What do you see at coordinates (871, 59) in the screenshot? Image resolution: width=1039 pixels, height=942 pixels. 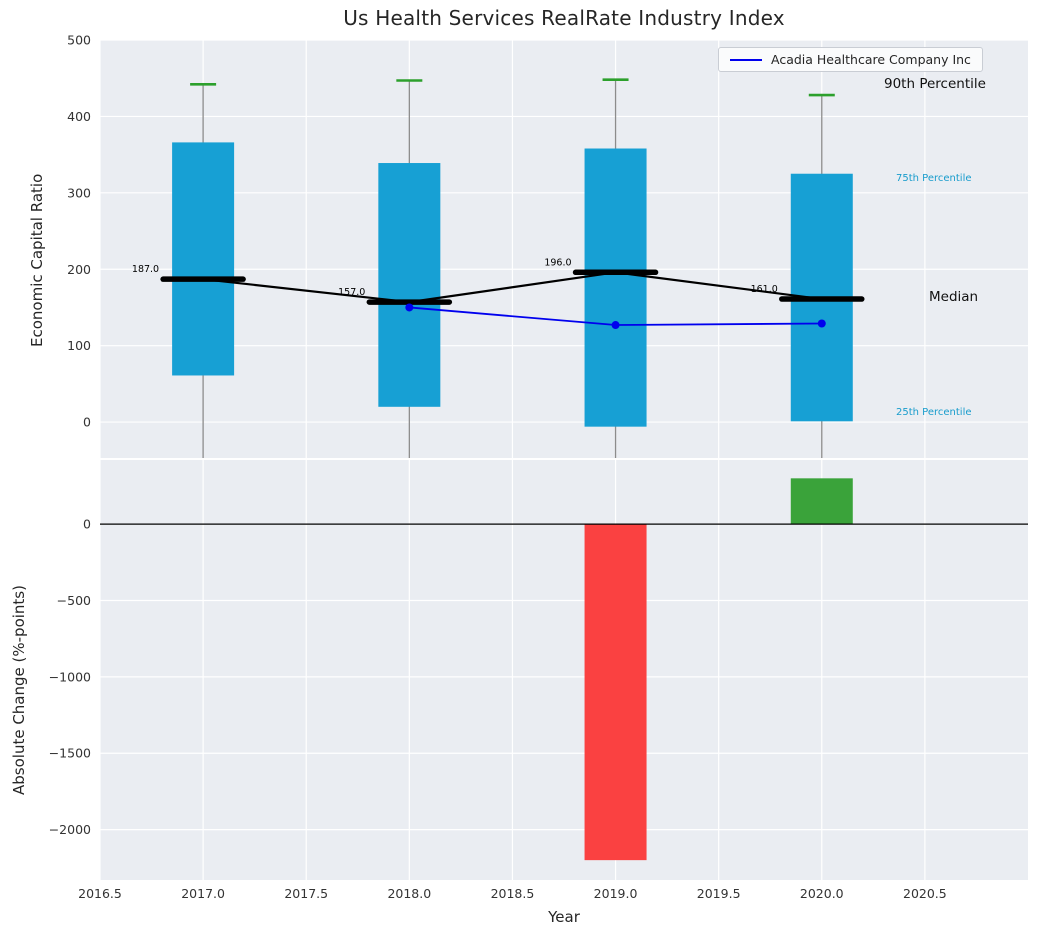 I see `legend-series-label: Acadia Healthcare Company Inc` at bounding box center [871, 59].